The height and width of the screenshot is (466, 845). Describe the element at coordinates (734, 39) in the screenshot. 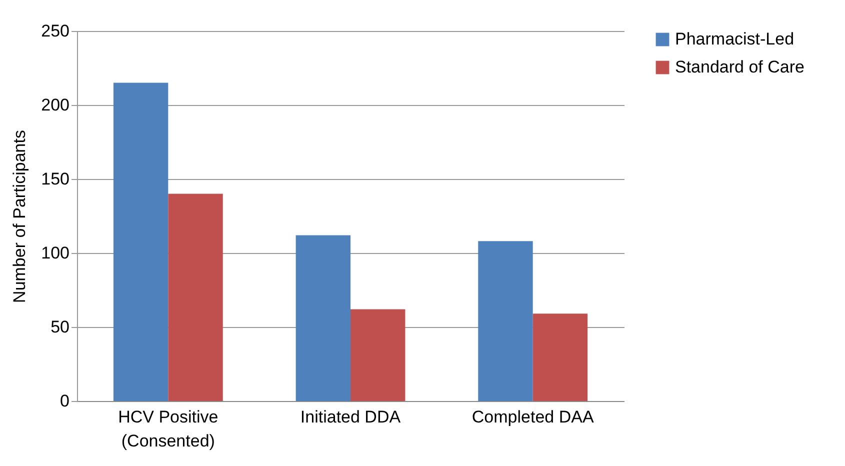

I see `legend-label: Pharmacist-Led` at that location.